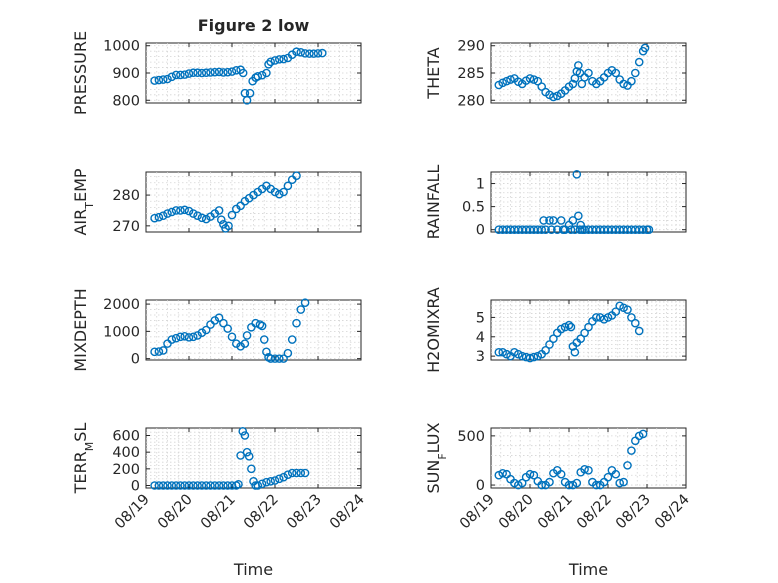  Describe the element at coordinates (471, 101) in the screenshot. I see `theta-ytick-label: 280` at that location.